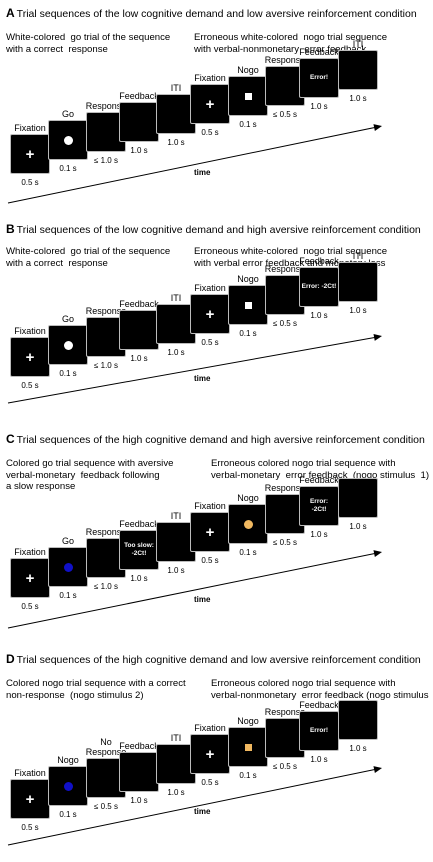  I want to click on panel-letter: C, so click(10, 439).